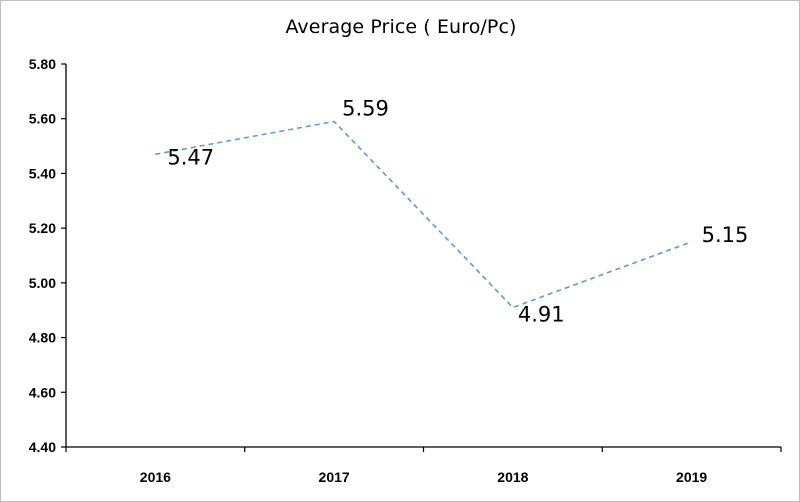 The width and height of the screenshot is (800, 502). What do you see at coordinates (42, 228) in the screenshot?
I see `y-tick-label: 5.20` at bounding box center [42, 228].